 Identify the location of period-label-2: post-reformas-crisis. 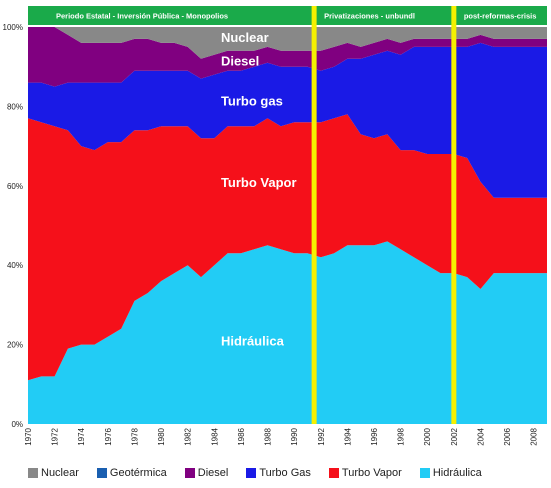
(500, 16).